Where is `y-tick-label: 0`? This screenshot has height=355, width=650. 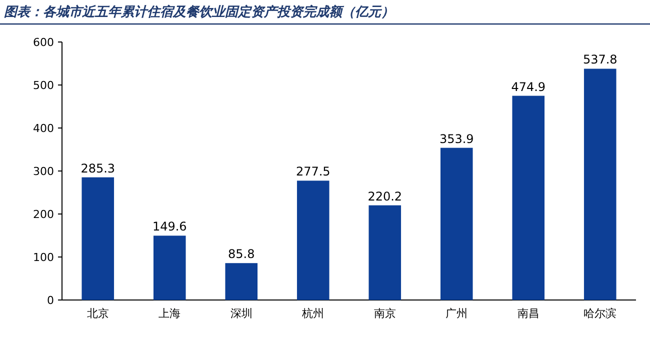
y-tick-label: 0 is located at coordinates (50, 300).